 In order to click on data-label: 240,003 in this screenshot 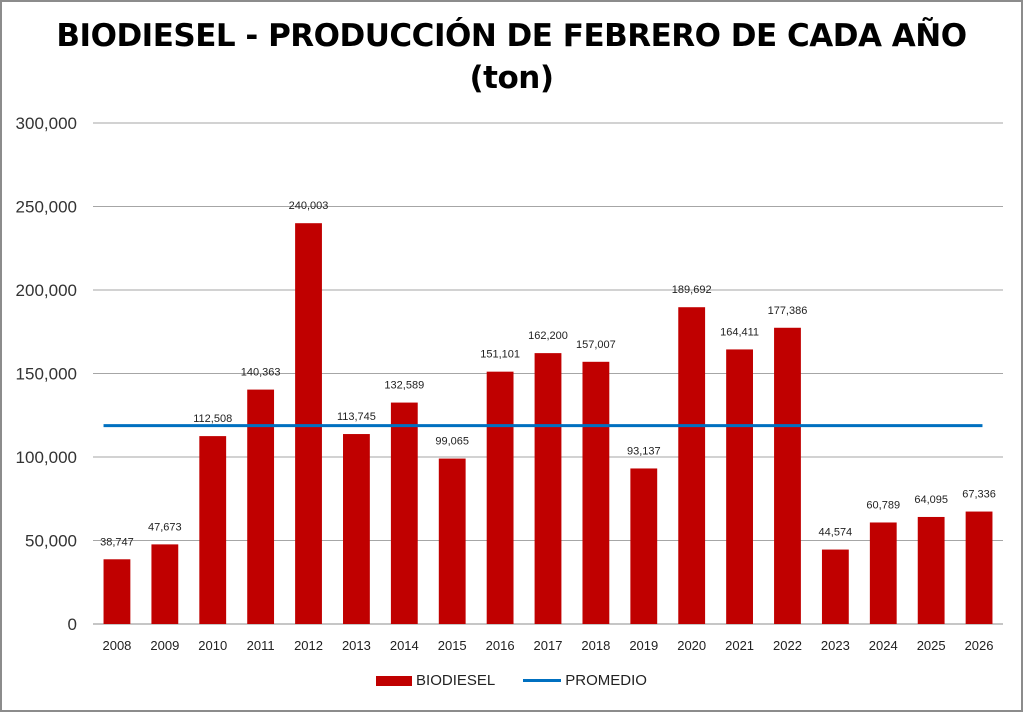, I will do `click(309, 206)`.